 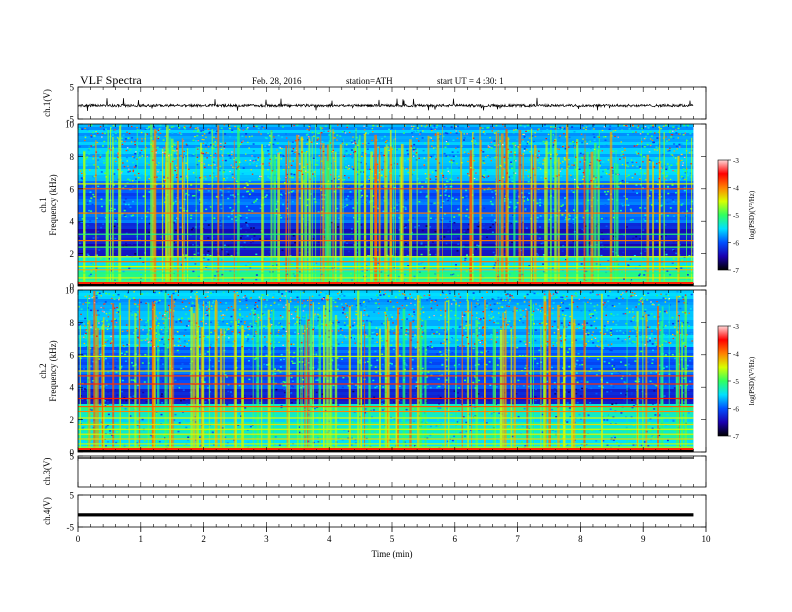 What do you see at coordinates (545, 221) in the screenshot?
I see `ch1-spec-burst` at bounding box center [545, 221].